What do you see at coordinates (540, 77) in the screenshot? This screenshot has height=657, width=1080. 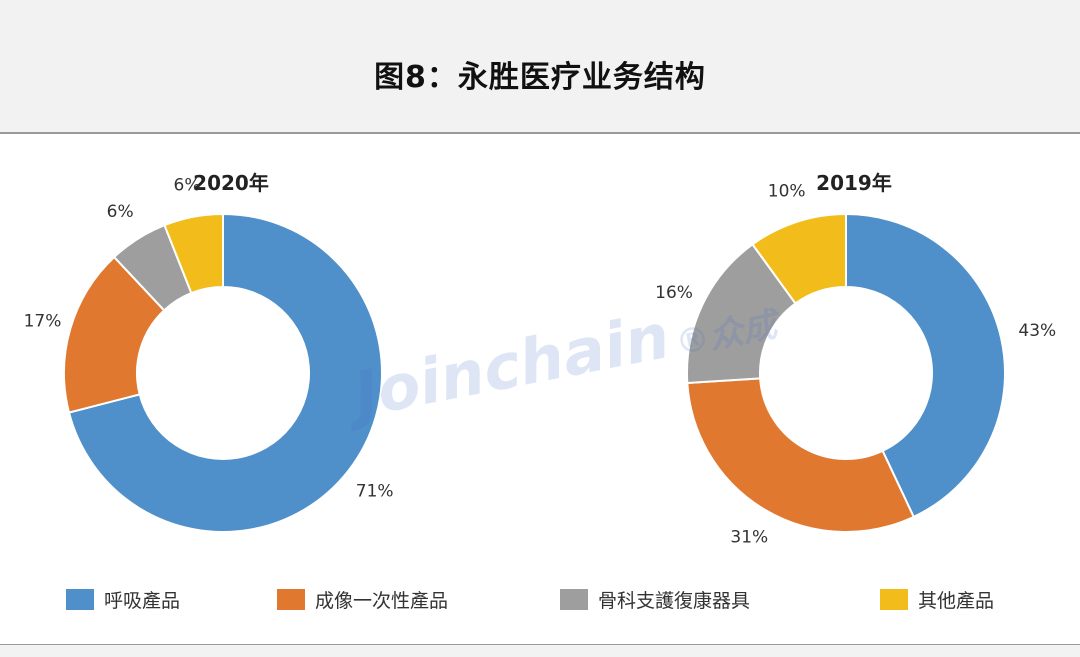 I see `figure-title: 图8：永胜医疗业务结构` at bounding box center [540, 77].